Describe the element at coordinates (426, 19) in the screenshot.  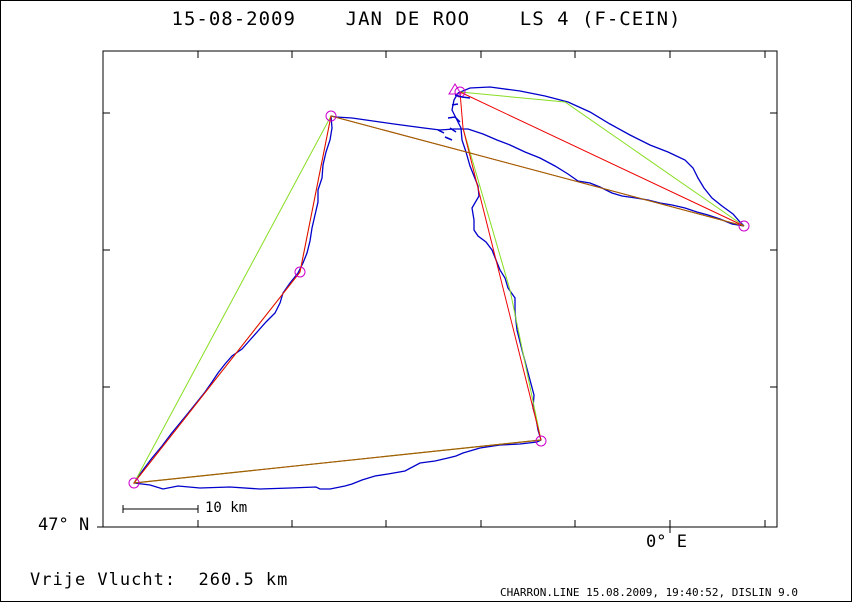
I see `map-title: 15-08-2009 JAN DE ROO LS 4 (F-CEIN)` at that location.